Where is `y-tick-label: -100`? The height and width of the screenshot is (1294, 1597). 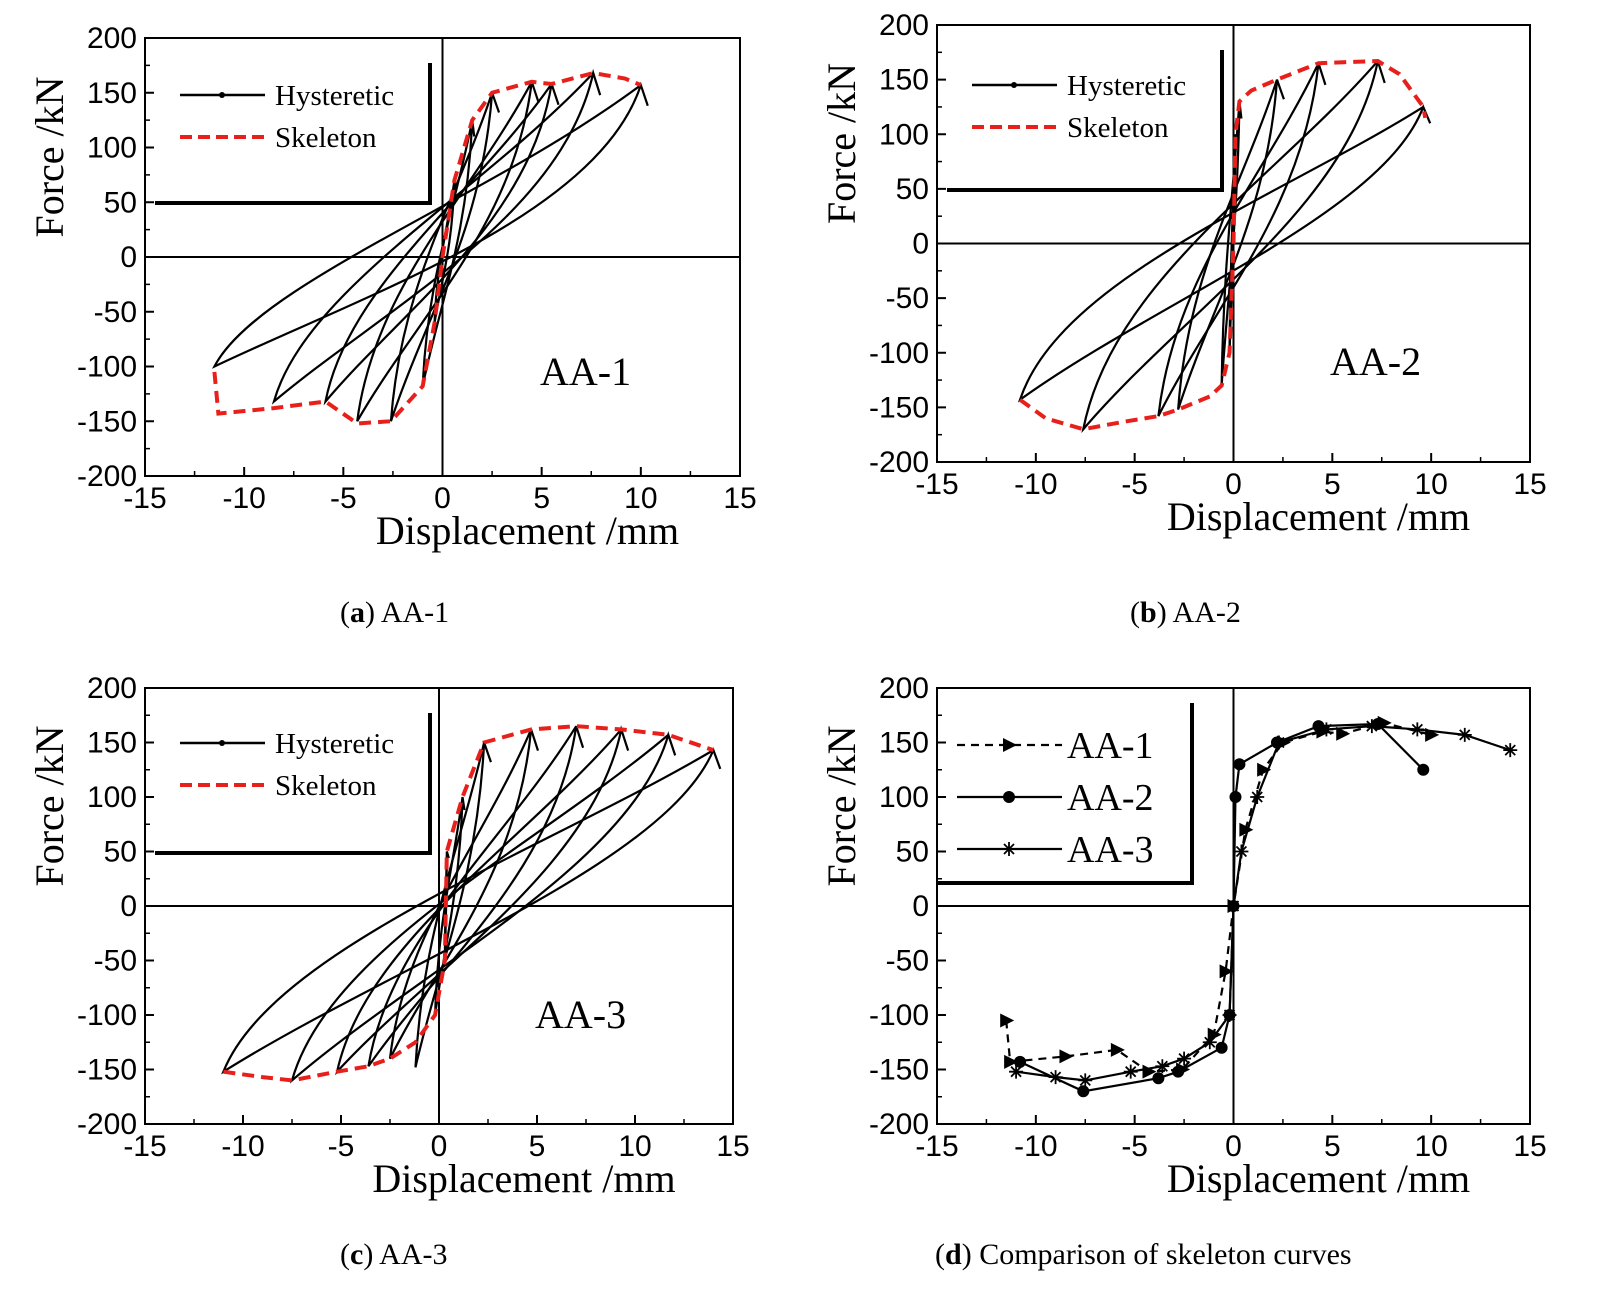 y-tick-label: -100 is located at coordinates (899, 1015).